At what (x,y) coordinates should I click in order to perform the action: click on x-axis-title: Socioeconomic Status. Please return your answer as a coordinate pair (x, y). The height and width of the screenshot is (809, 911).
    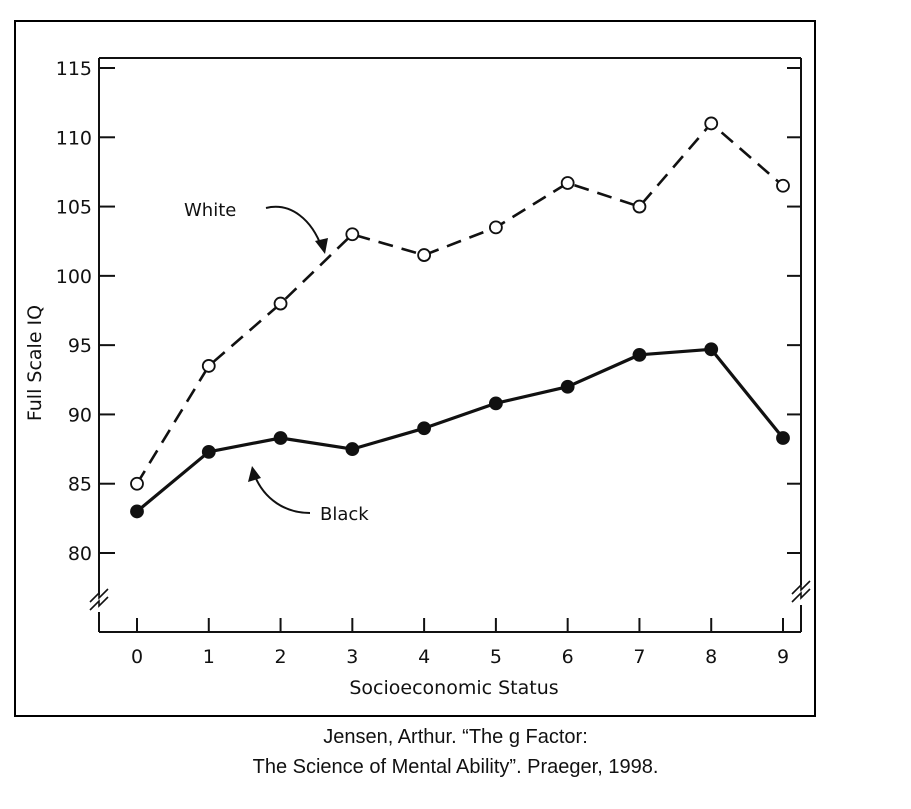
    Looking at the image, I should click on (453, 688).